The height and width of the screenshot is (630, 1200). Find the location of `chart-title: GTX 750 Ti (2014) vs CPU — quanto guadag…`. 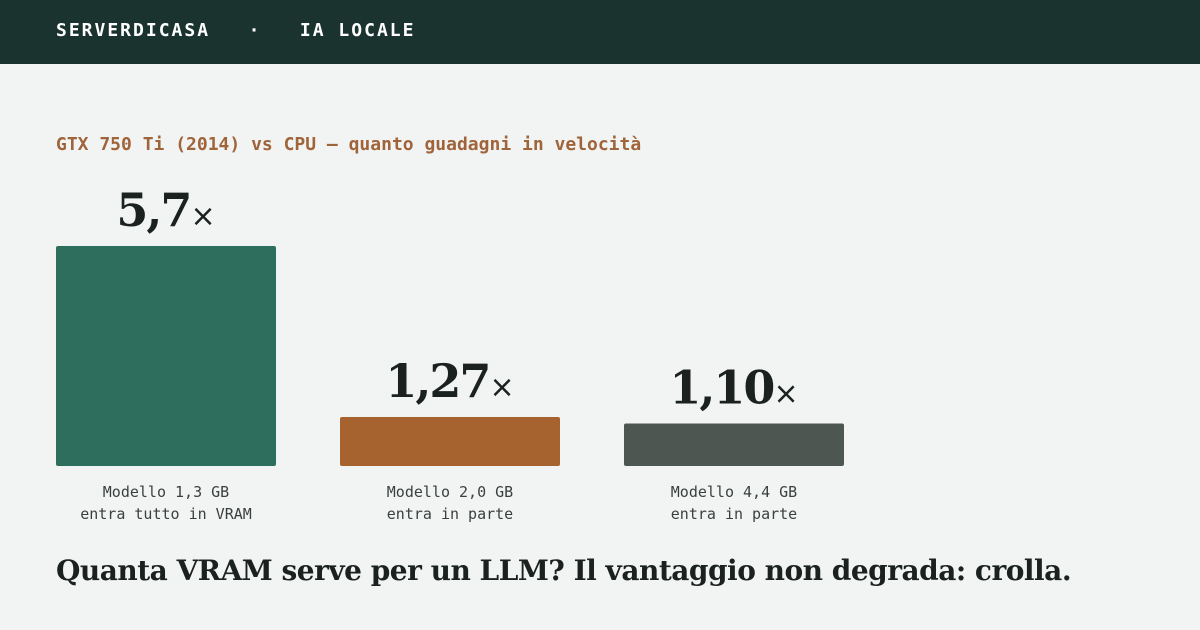

chart-title: GTX 750 Ti (2014) vs CPU — quanto guadag… is located at coordinates (349, 144).